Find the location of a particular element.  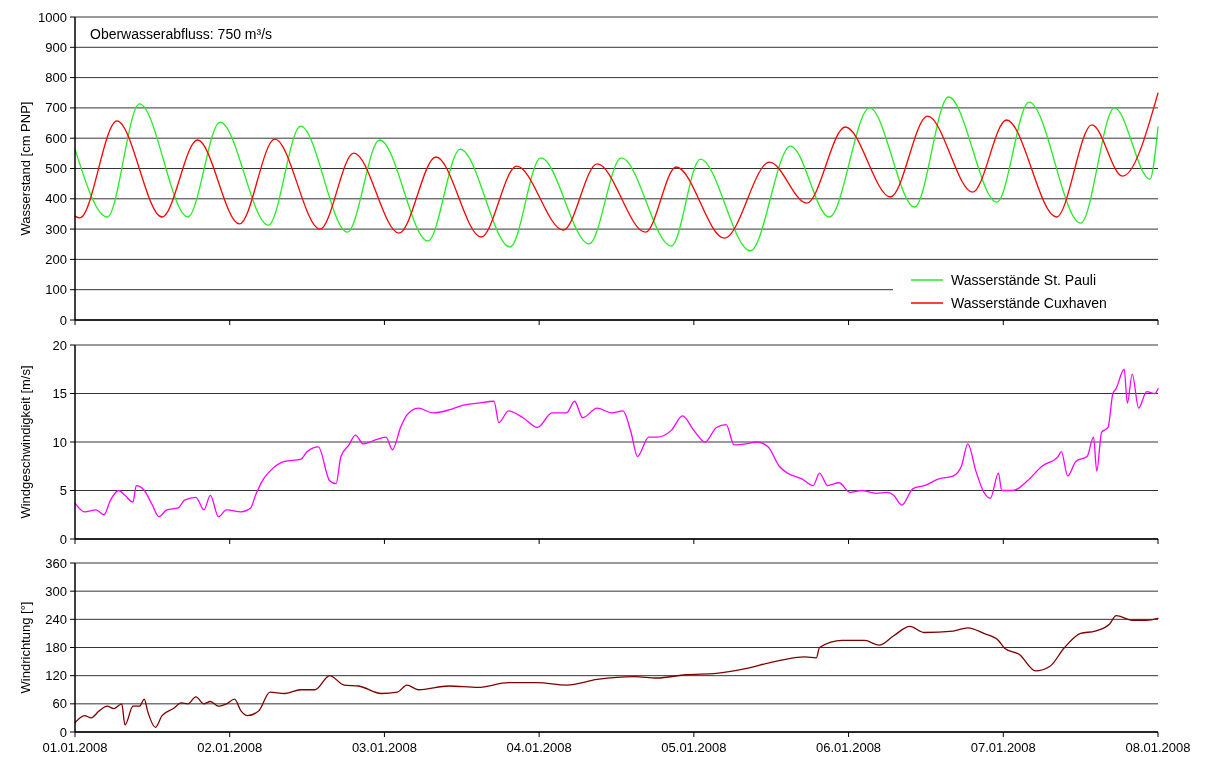

y-tick-label: 15 is located at coordinates (59, 394).